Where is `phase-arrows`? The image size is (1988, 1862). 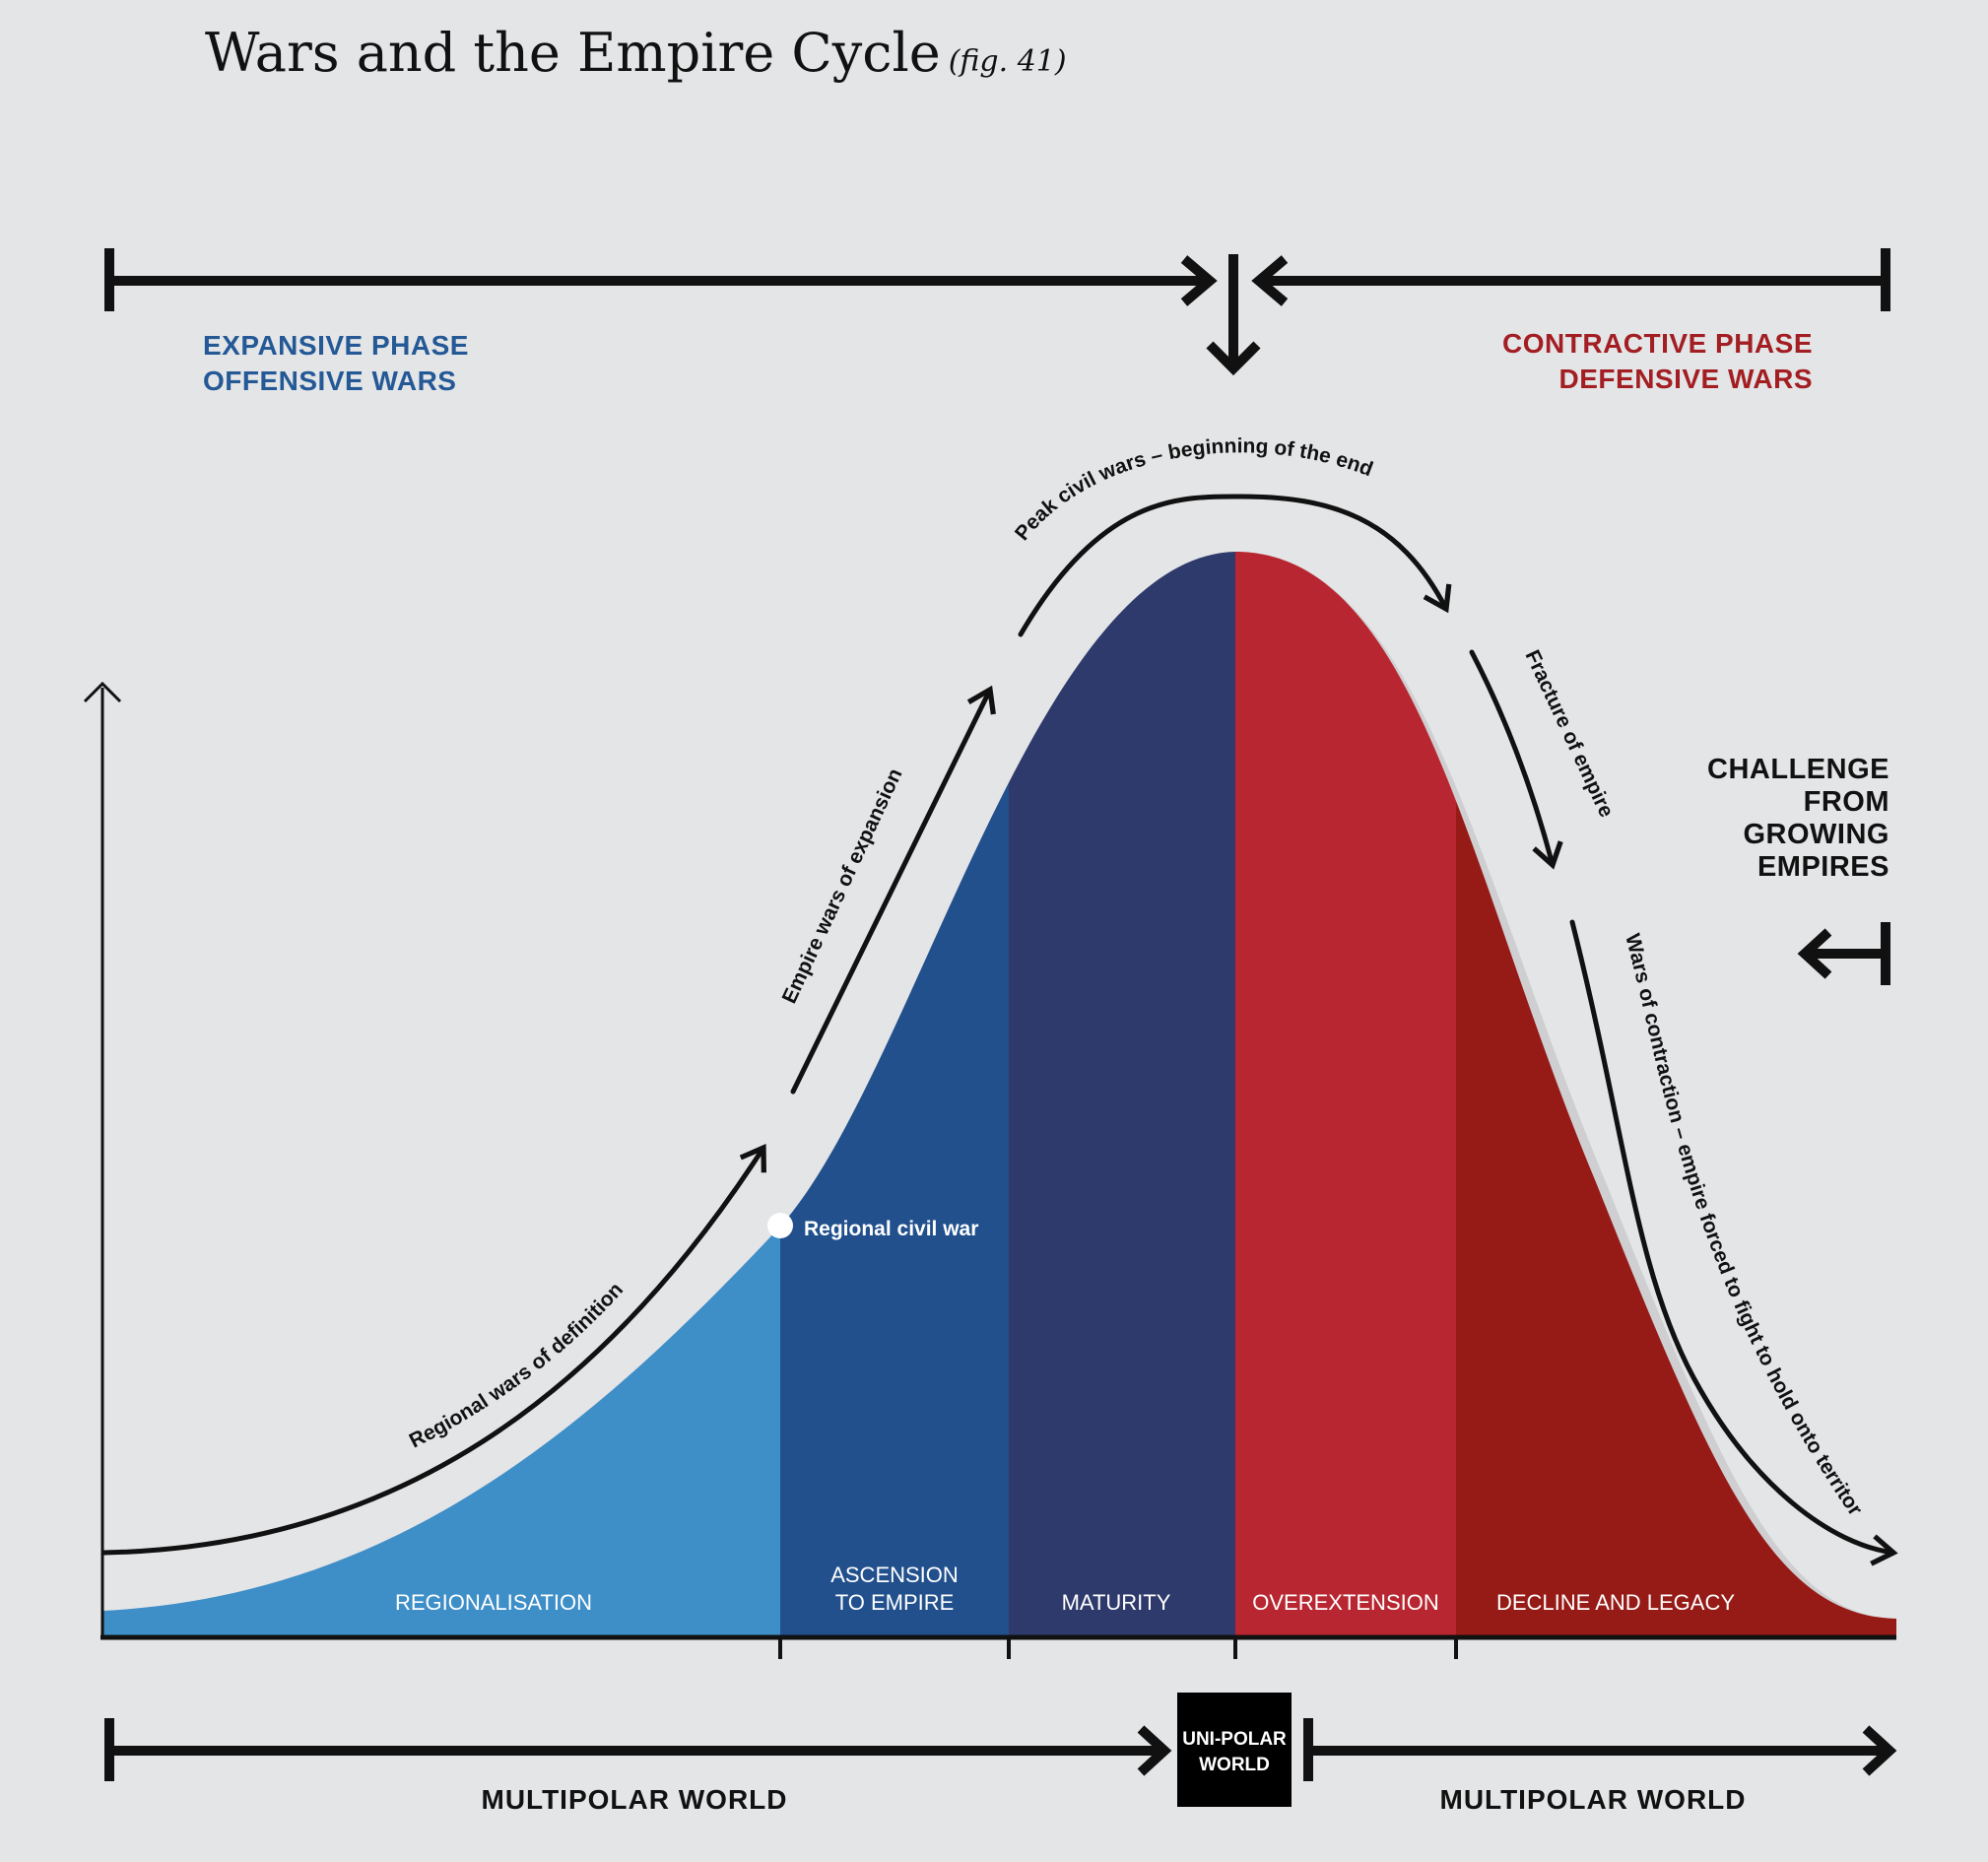 phase-arrows is located at coordinates (997, 312).